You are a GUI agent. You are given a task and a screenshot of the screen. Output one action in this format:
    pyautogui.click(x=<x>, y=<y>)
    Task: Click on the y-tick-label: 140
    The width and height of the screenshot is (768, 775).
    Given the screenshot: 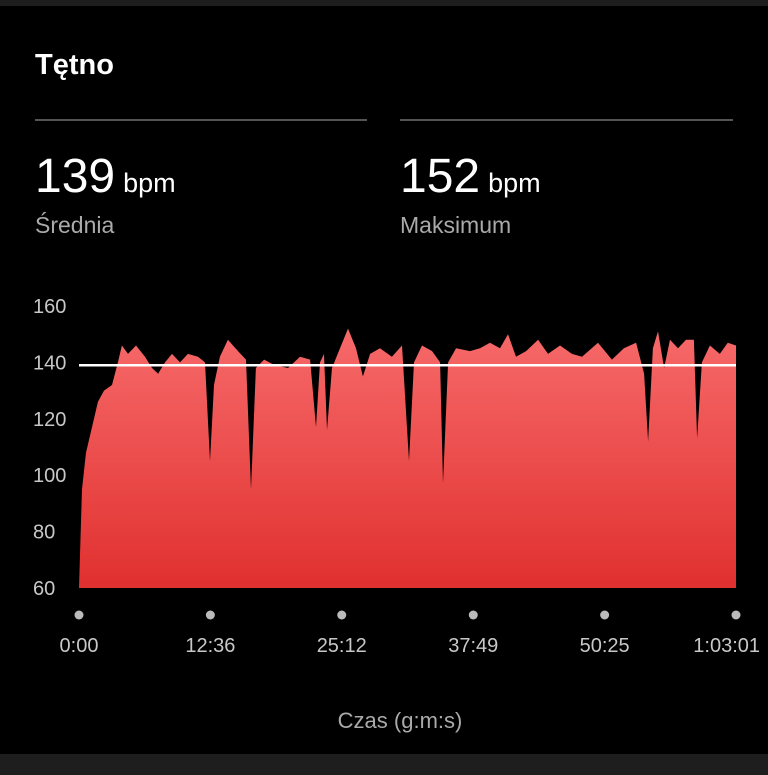 What is the action you would take?
    pyautogui.click(x=49, y=363)
    